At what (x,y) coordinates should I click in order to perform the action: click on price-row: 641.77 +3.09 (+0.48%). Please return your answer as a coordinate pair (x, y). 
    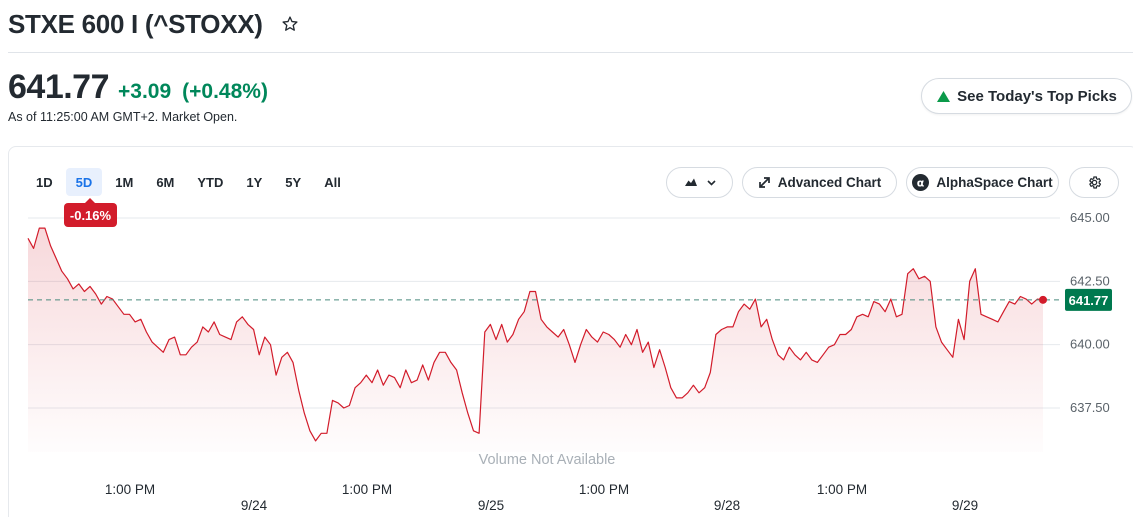
    Looking at the image, I should click on (138, 87).